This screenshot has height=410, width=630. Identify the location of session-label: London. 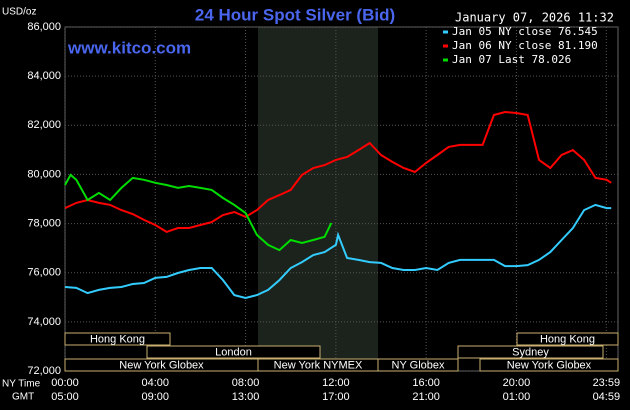
(233, 352).